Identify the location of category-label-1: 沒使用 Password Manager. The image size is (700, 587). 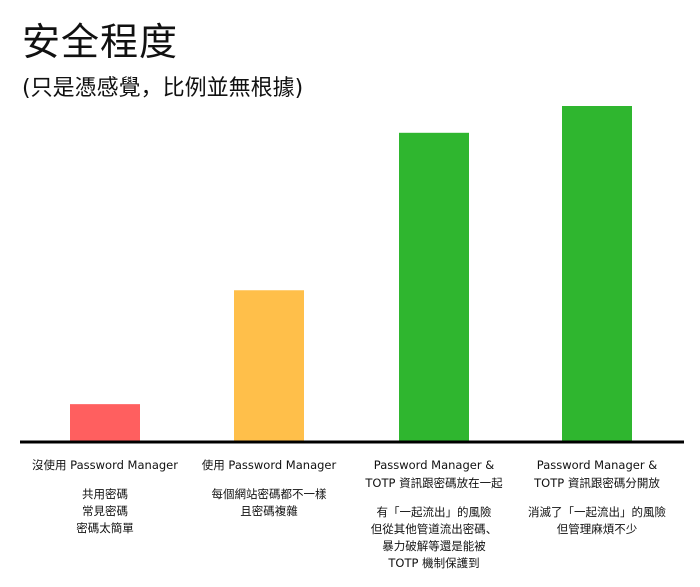
(105, 465).